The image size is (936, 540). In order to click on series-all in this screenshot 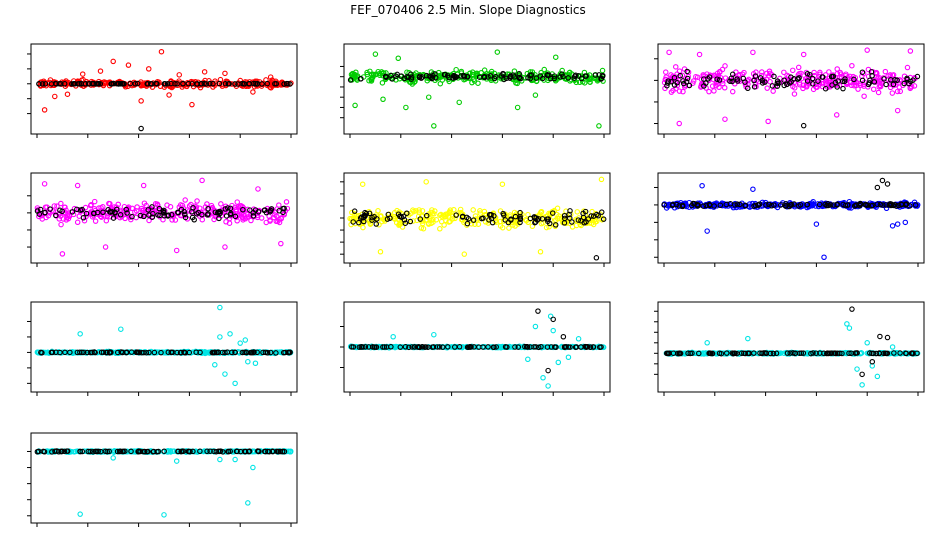, I will do `click(164, 482)`.